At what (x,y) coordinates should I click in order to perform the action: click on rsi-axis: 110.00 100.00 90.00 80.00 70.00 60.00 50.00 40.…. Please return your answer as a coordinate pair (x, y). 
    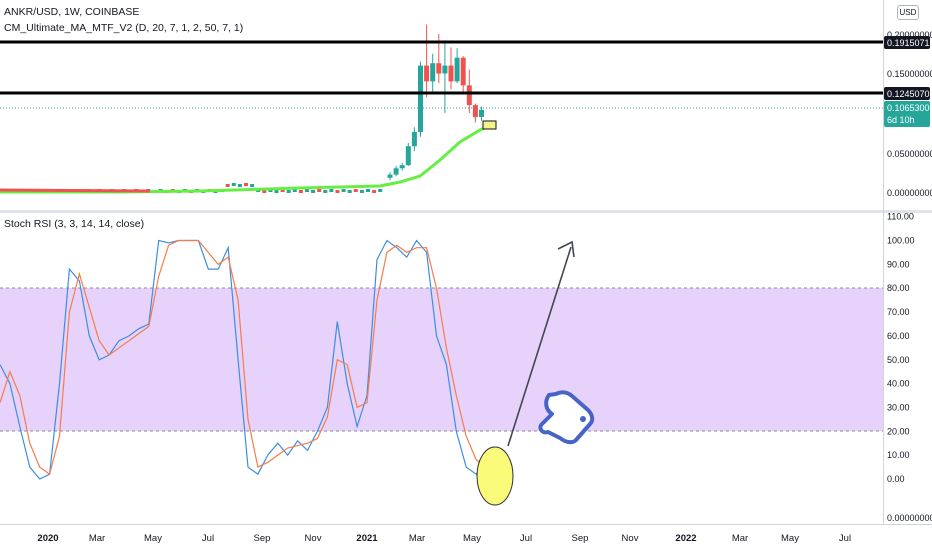
    Looking at the image, I should click on (901, 348).